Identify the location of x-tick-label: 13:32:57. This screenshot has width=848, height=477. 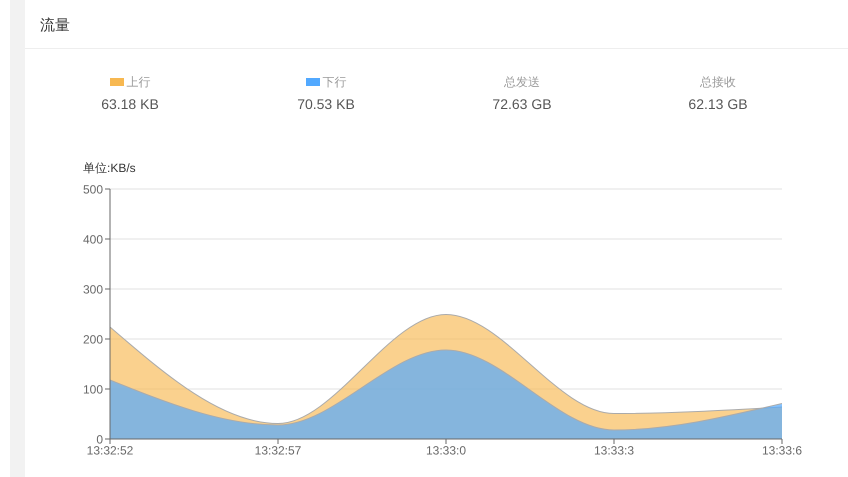
(278, 451).